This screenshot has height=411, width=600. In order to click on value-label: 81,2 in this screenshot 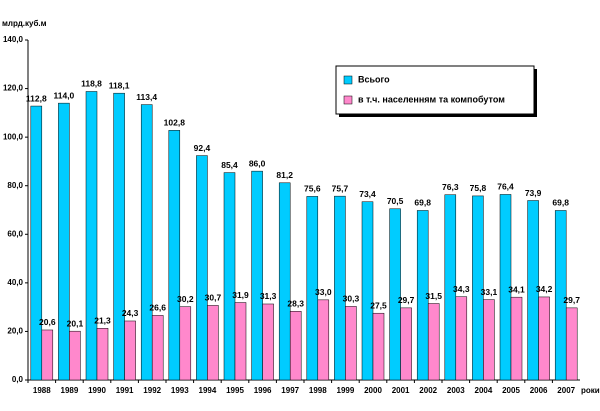, I will do `click(284, 175)`.